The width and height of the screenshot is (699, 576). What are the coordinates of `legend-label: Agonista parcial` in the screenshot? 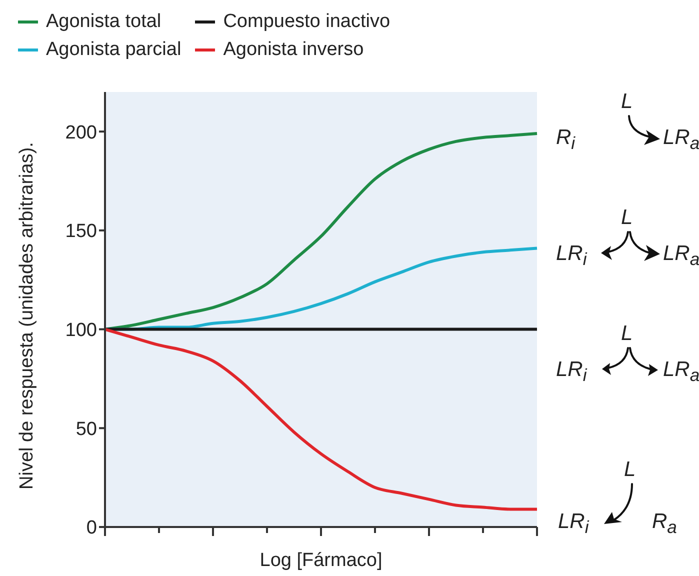 It's located at (114, 50).